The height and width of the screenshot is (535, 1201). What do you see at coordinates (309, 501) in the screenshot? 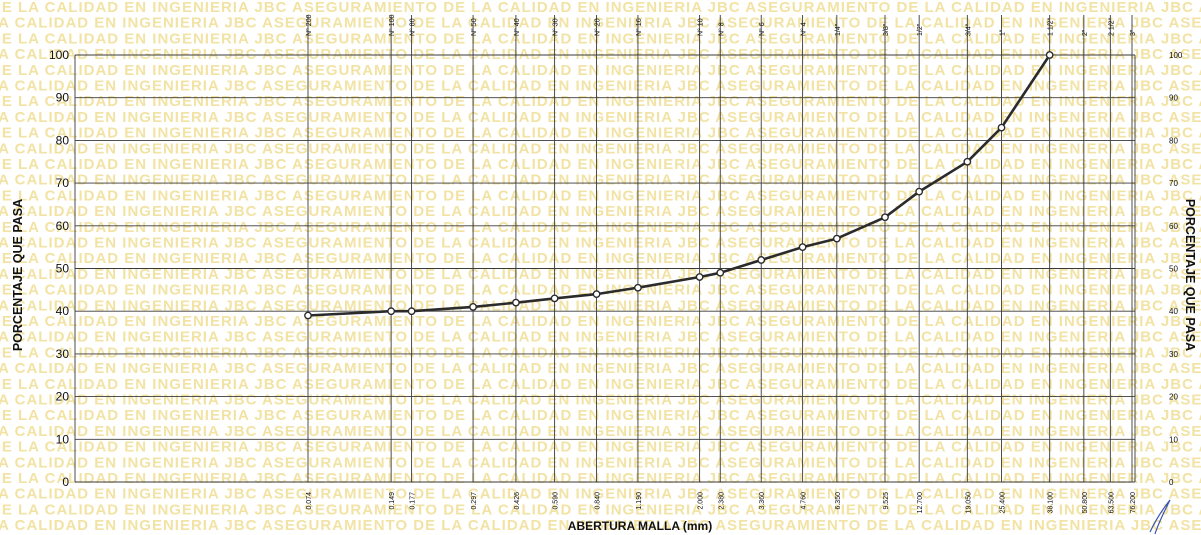
I see `x-tick-label: 0.074` at bounding box center [309, 501].